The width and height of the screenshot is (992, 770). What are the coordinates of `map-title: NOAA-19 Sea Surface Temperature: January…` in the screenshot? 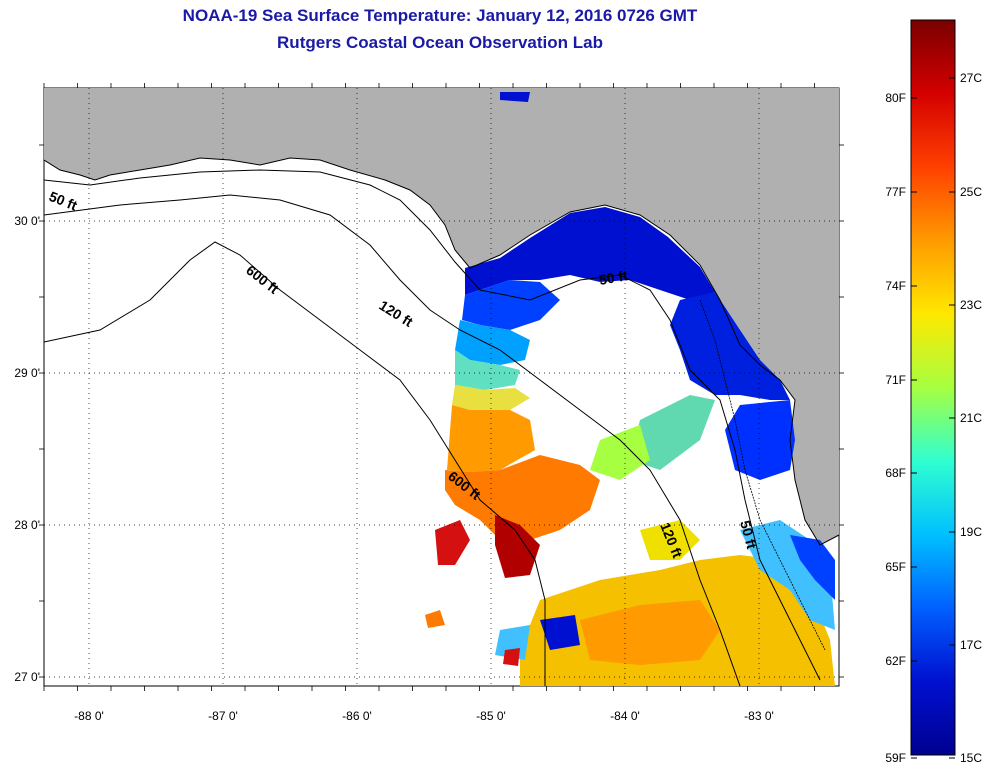 It's located at (440, 15).